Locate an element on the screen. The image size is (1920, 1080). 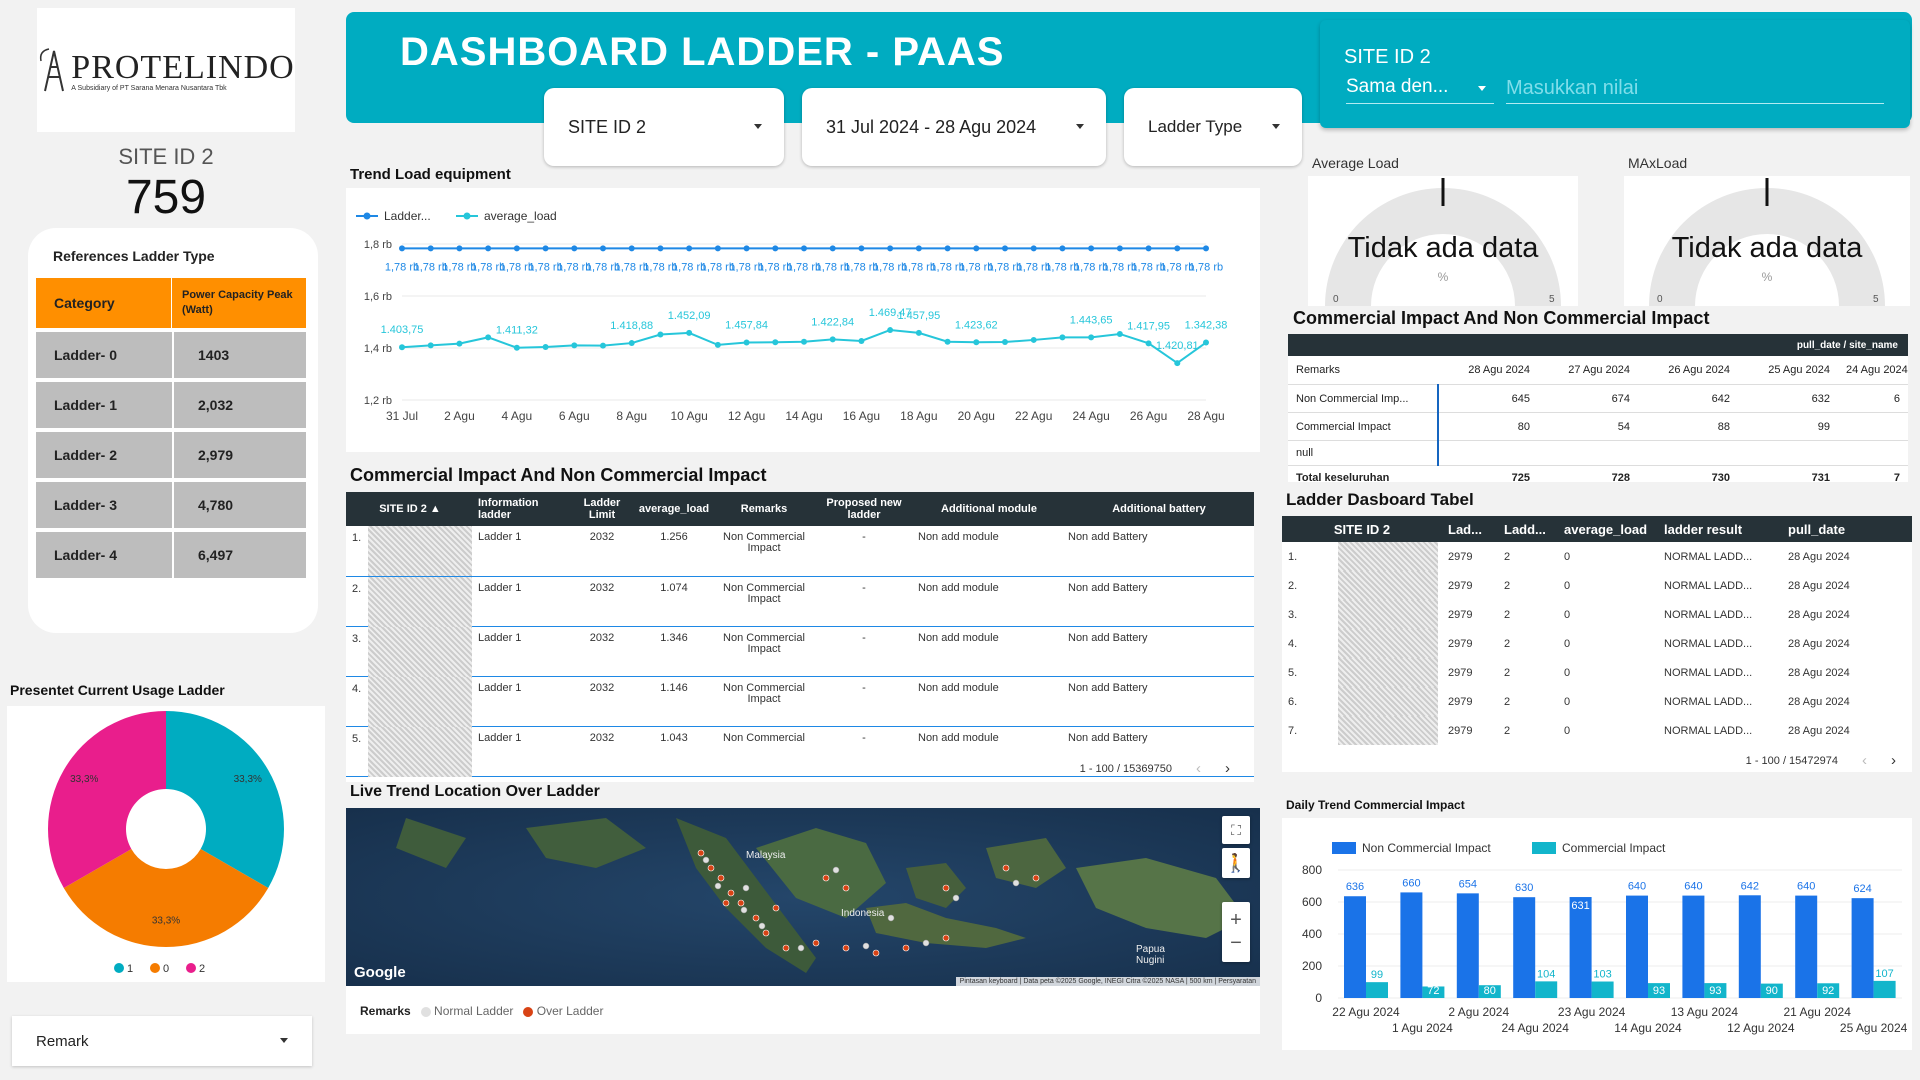
table-row: 6. 2979 2 0 NORMAL LADD... 28 Agu 2024 is located at coordinates (1597, 701).